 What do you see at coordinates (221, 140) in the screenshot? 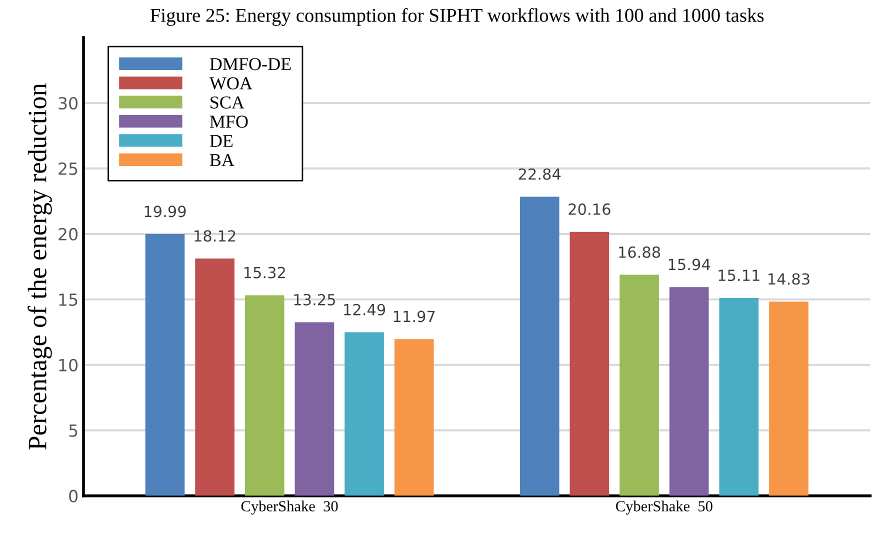
I see `legend-label: DE` at bounding box center [221, 140].